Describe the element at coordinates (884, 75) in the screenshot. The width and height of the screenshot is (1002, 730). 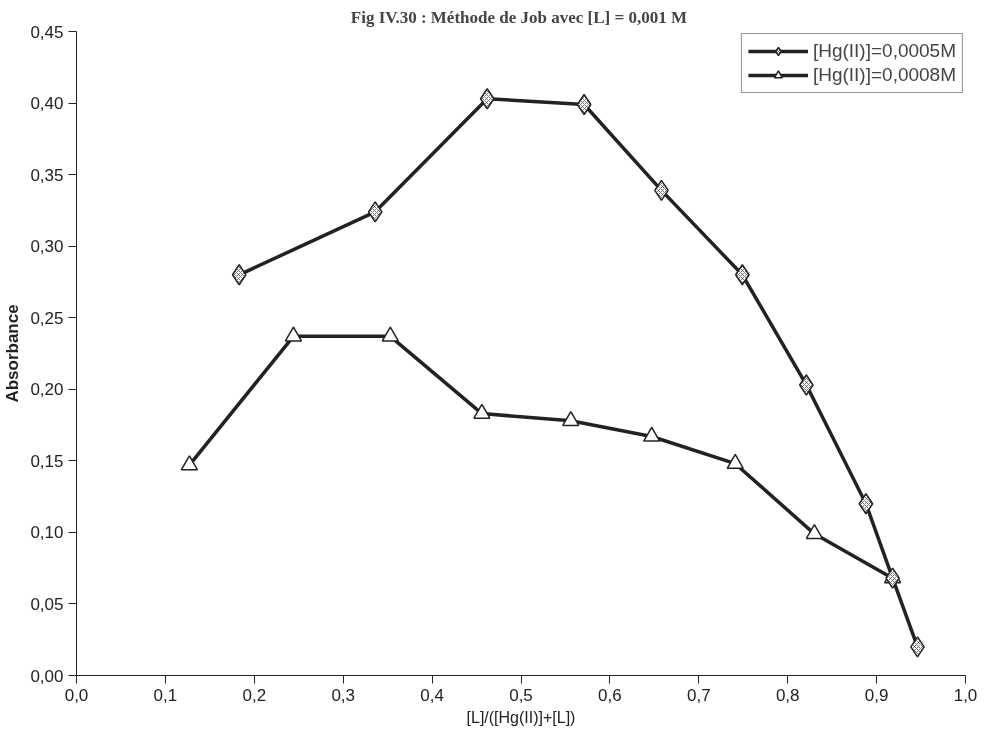
I see `legend-label: [Hg(II)]=0,0008M` at that location.